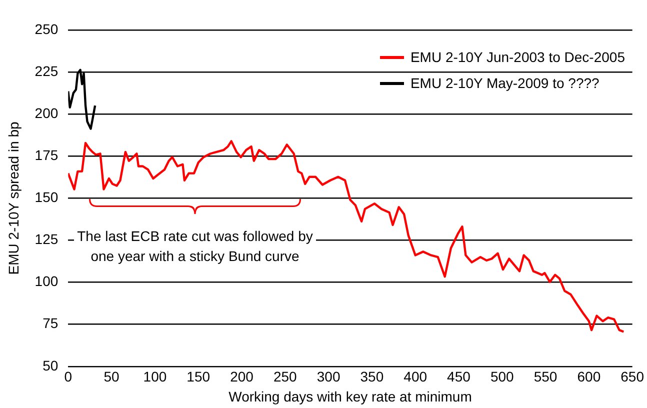 The height and width of the screenshot is (408, 647). Describe the element at coordinates (632, 376) in the screenshot. I see `x-tick-label: 650` at that location.